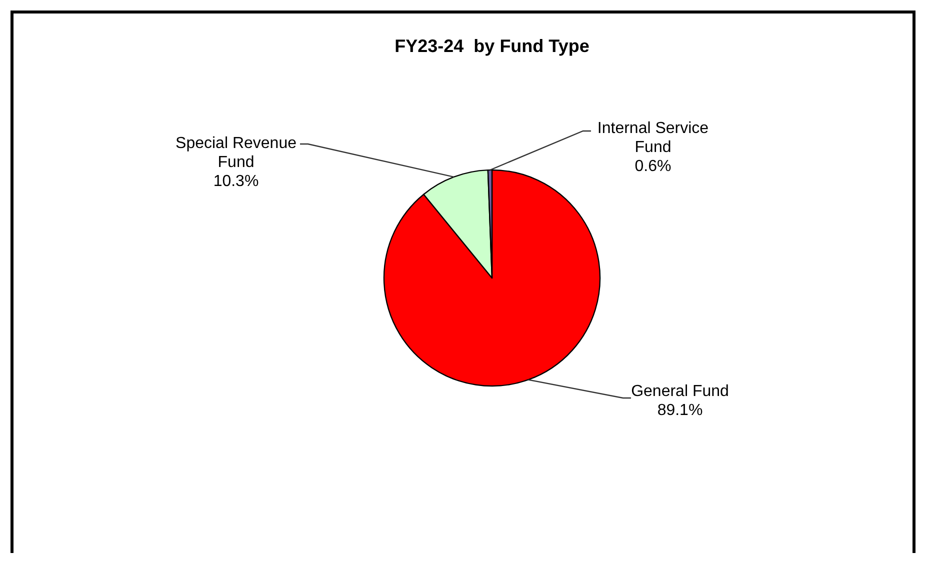 This screenshot has height=561, width=926. I want to click on data-label: 89.1%, so click(680, 410).